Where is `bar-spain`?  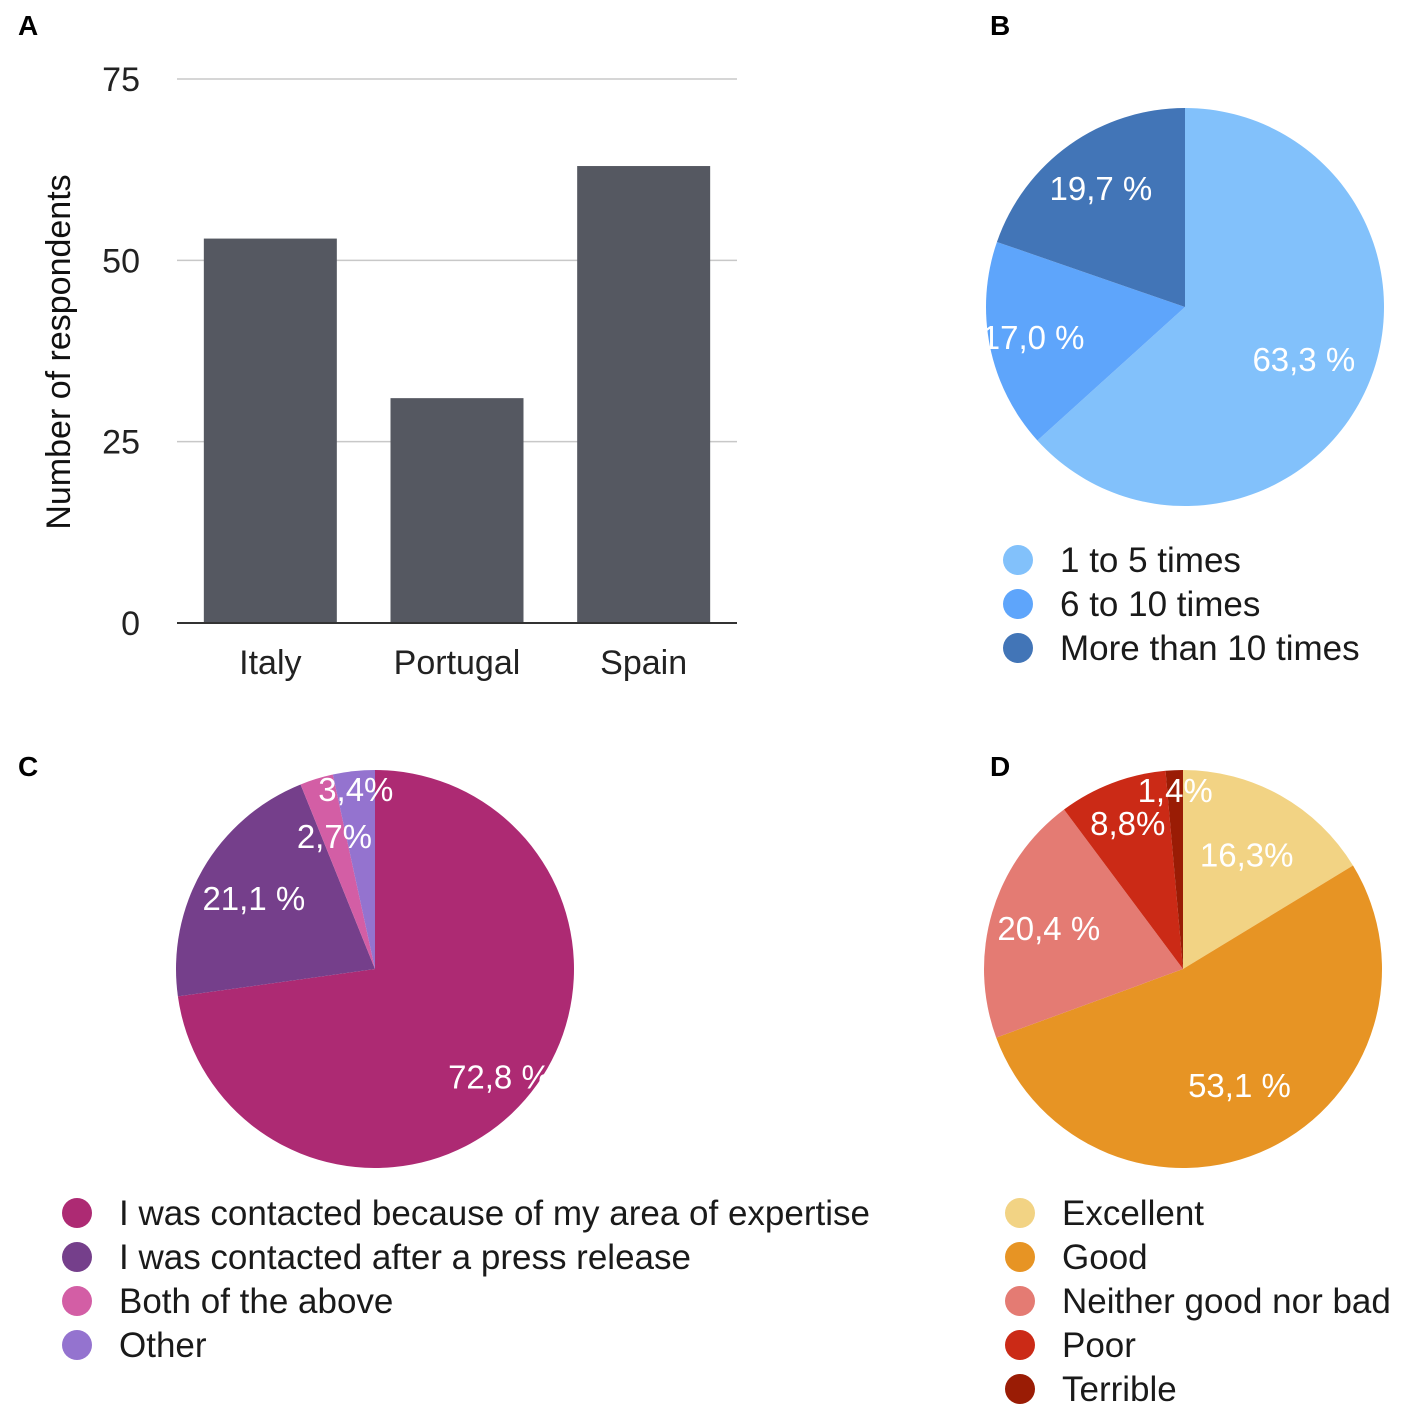 bar-spain is located at coordinates (644, 395).